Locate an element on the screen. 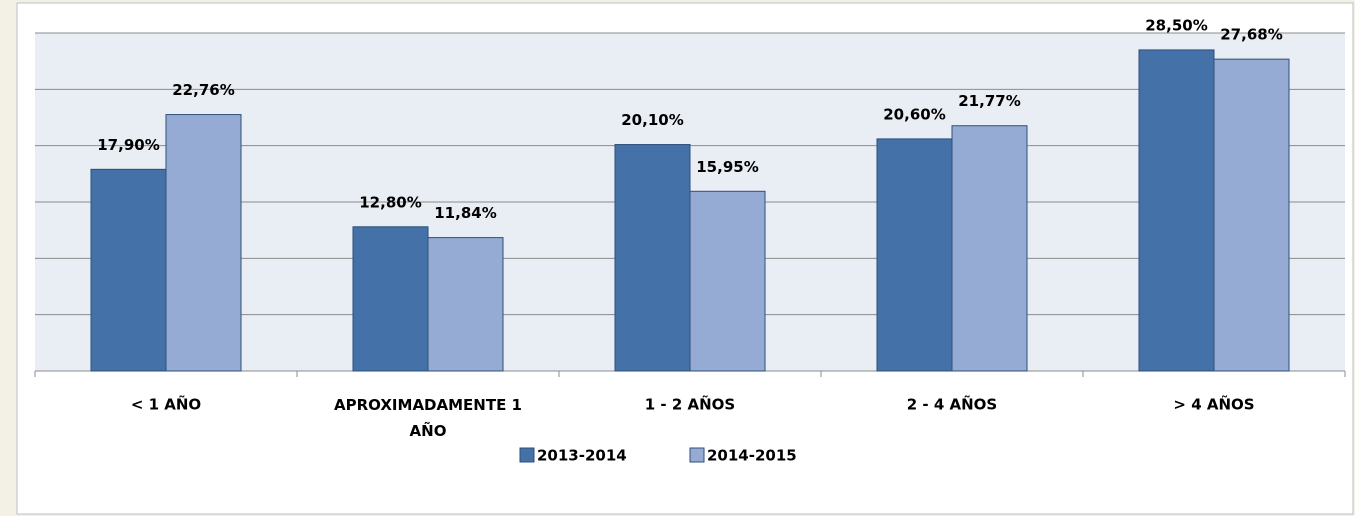 Image resolution: width=1355 pixels, height=516 pixels. legend-label: 2014-2015 is located at coordinates (752, 456).